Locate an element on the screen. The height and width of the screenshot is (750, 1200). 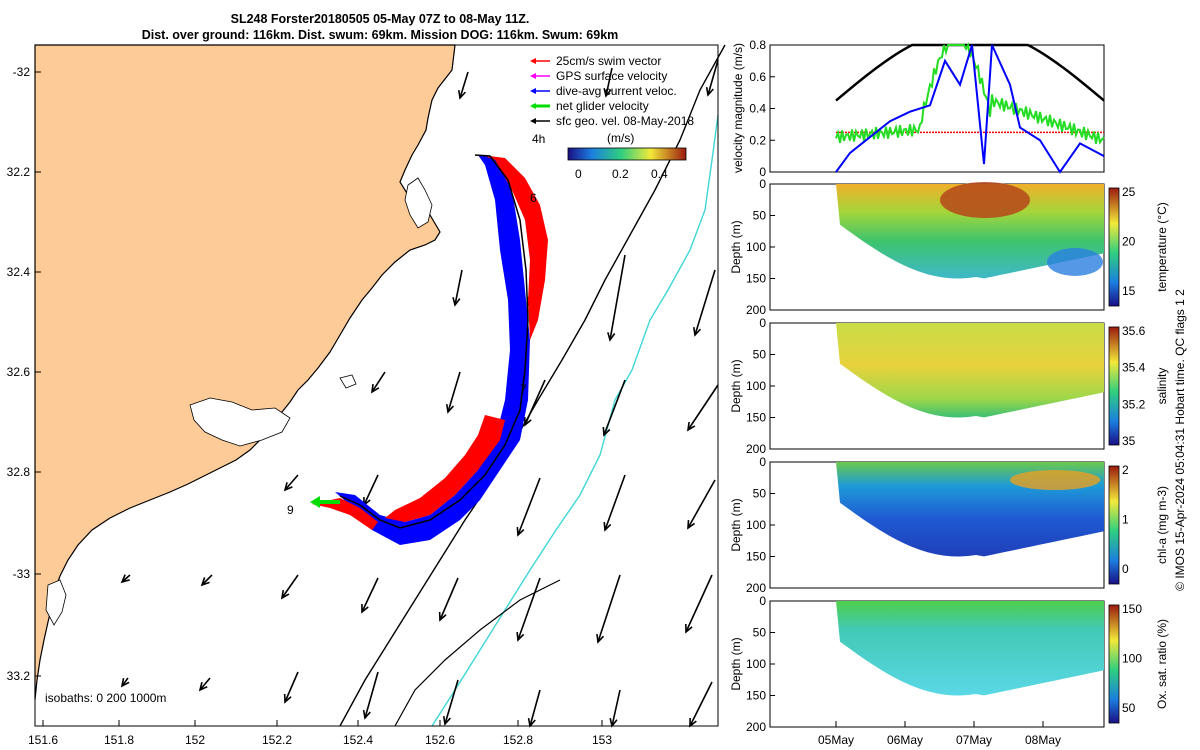
map-x-tick-label: 151.8 is located at coordinates (119, 740).